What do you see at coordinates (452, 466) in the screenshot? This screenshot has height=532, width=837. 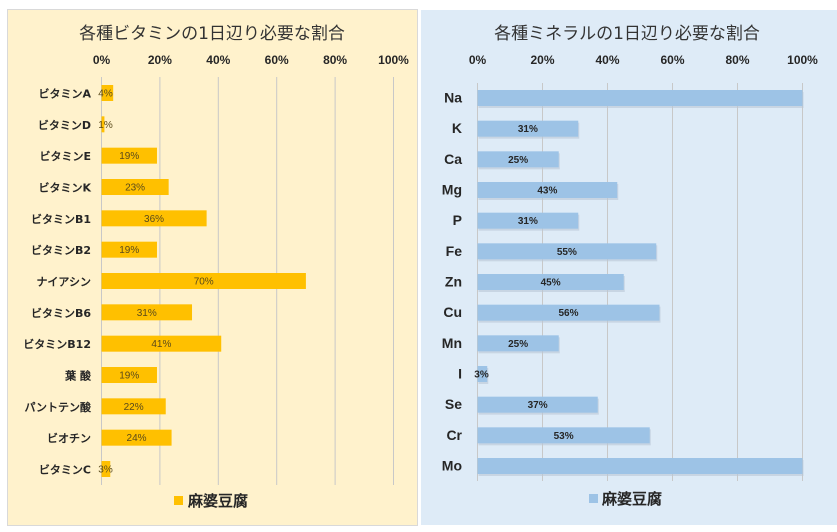 I see `mineral-category-label: Mo` at bounding box center [452, 466].